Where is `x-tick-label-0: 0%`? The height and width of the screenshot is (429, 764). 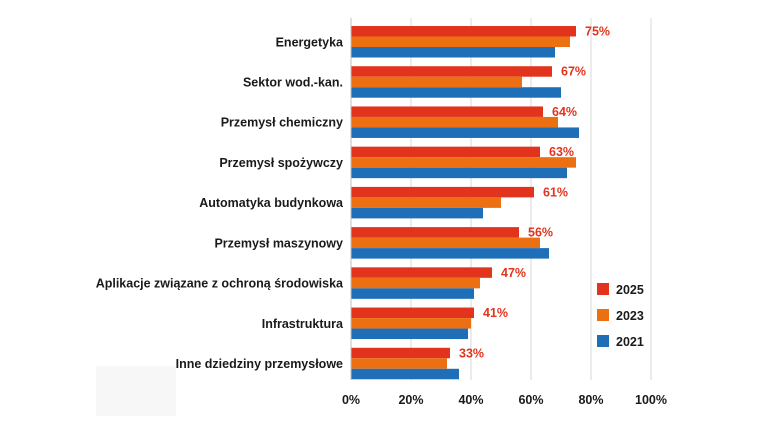 x-tick-label-0: 0% is located at coordinates (351, 400).